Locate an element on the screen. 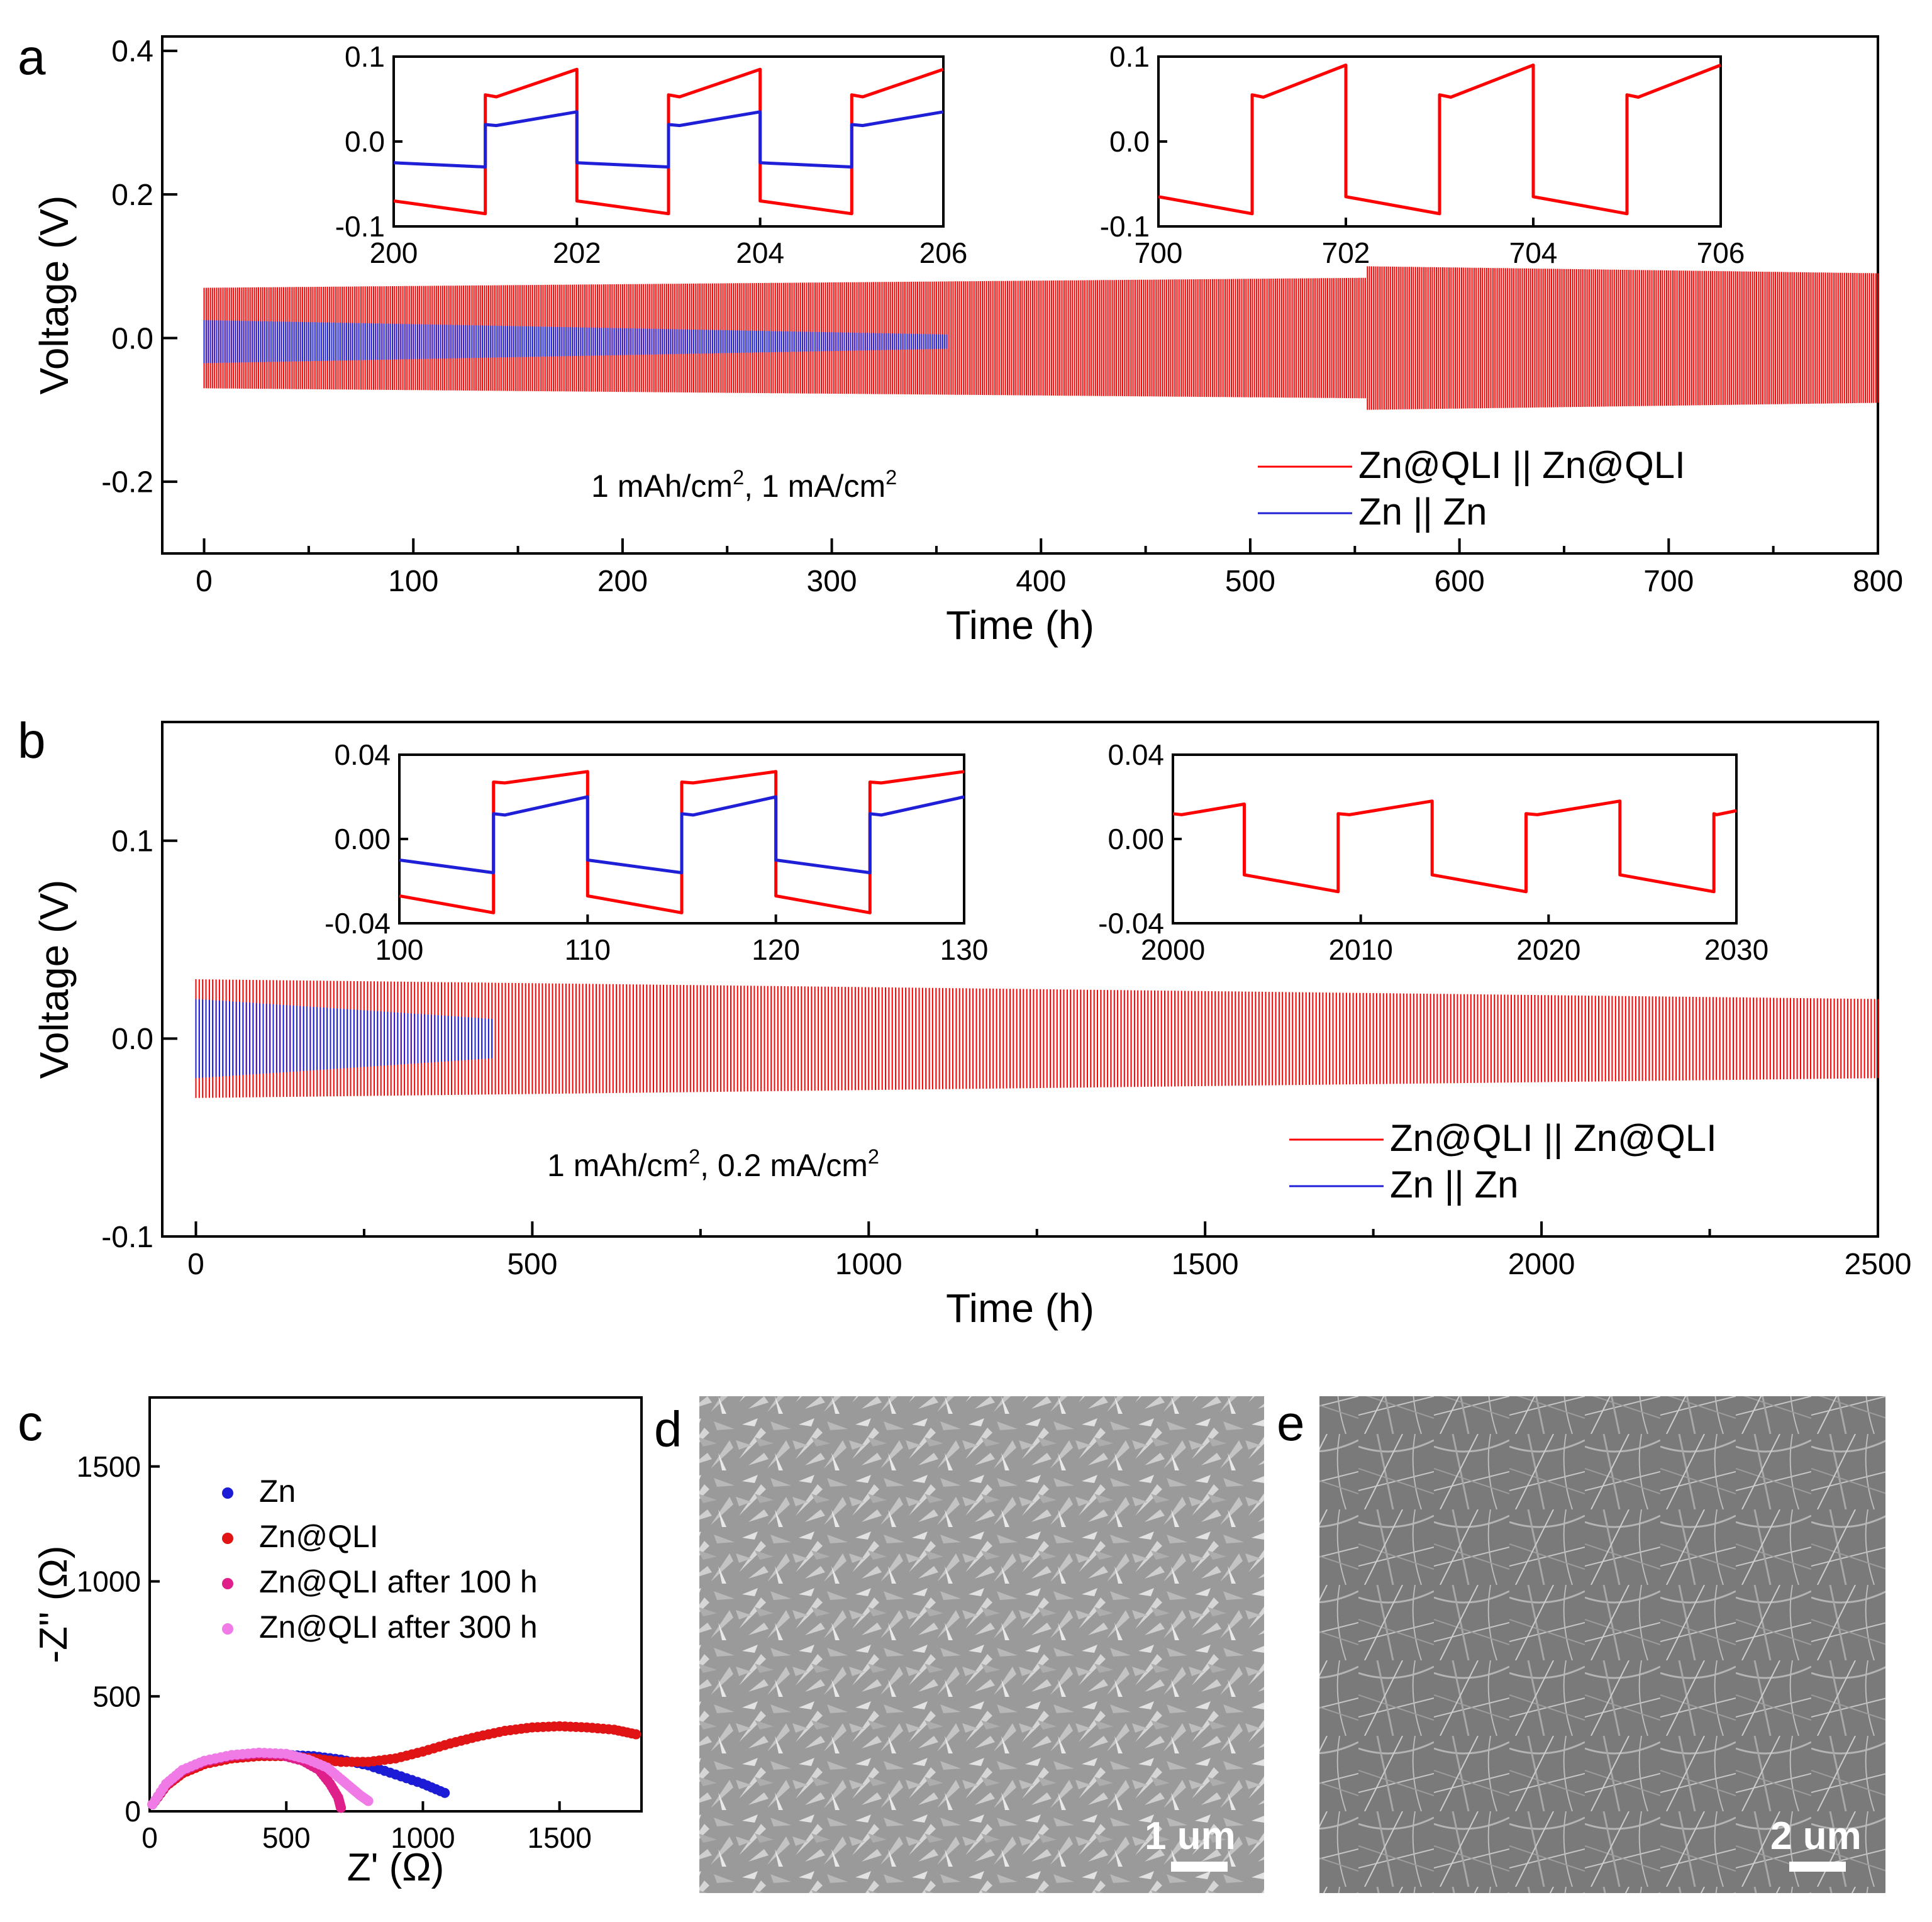  panel-a-inset-1-x-tick-label: 206 is located at coordinates (943, 252).